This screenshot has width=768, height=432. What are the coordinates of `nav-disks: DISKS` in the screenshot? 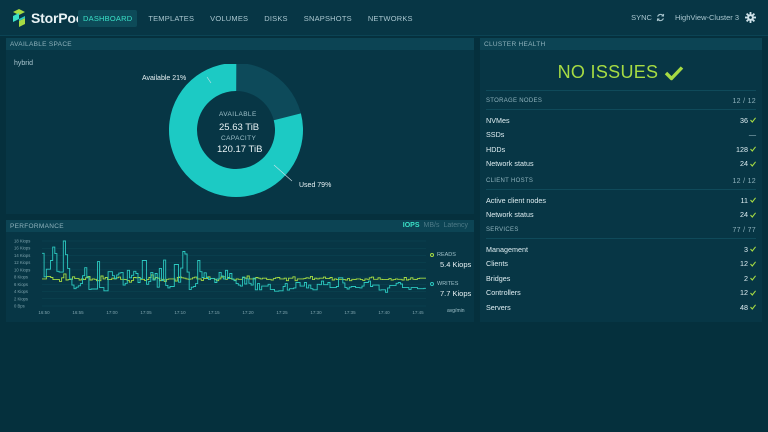 It's located at (276, 18).